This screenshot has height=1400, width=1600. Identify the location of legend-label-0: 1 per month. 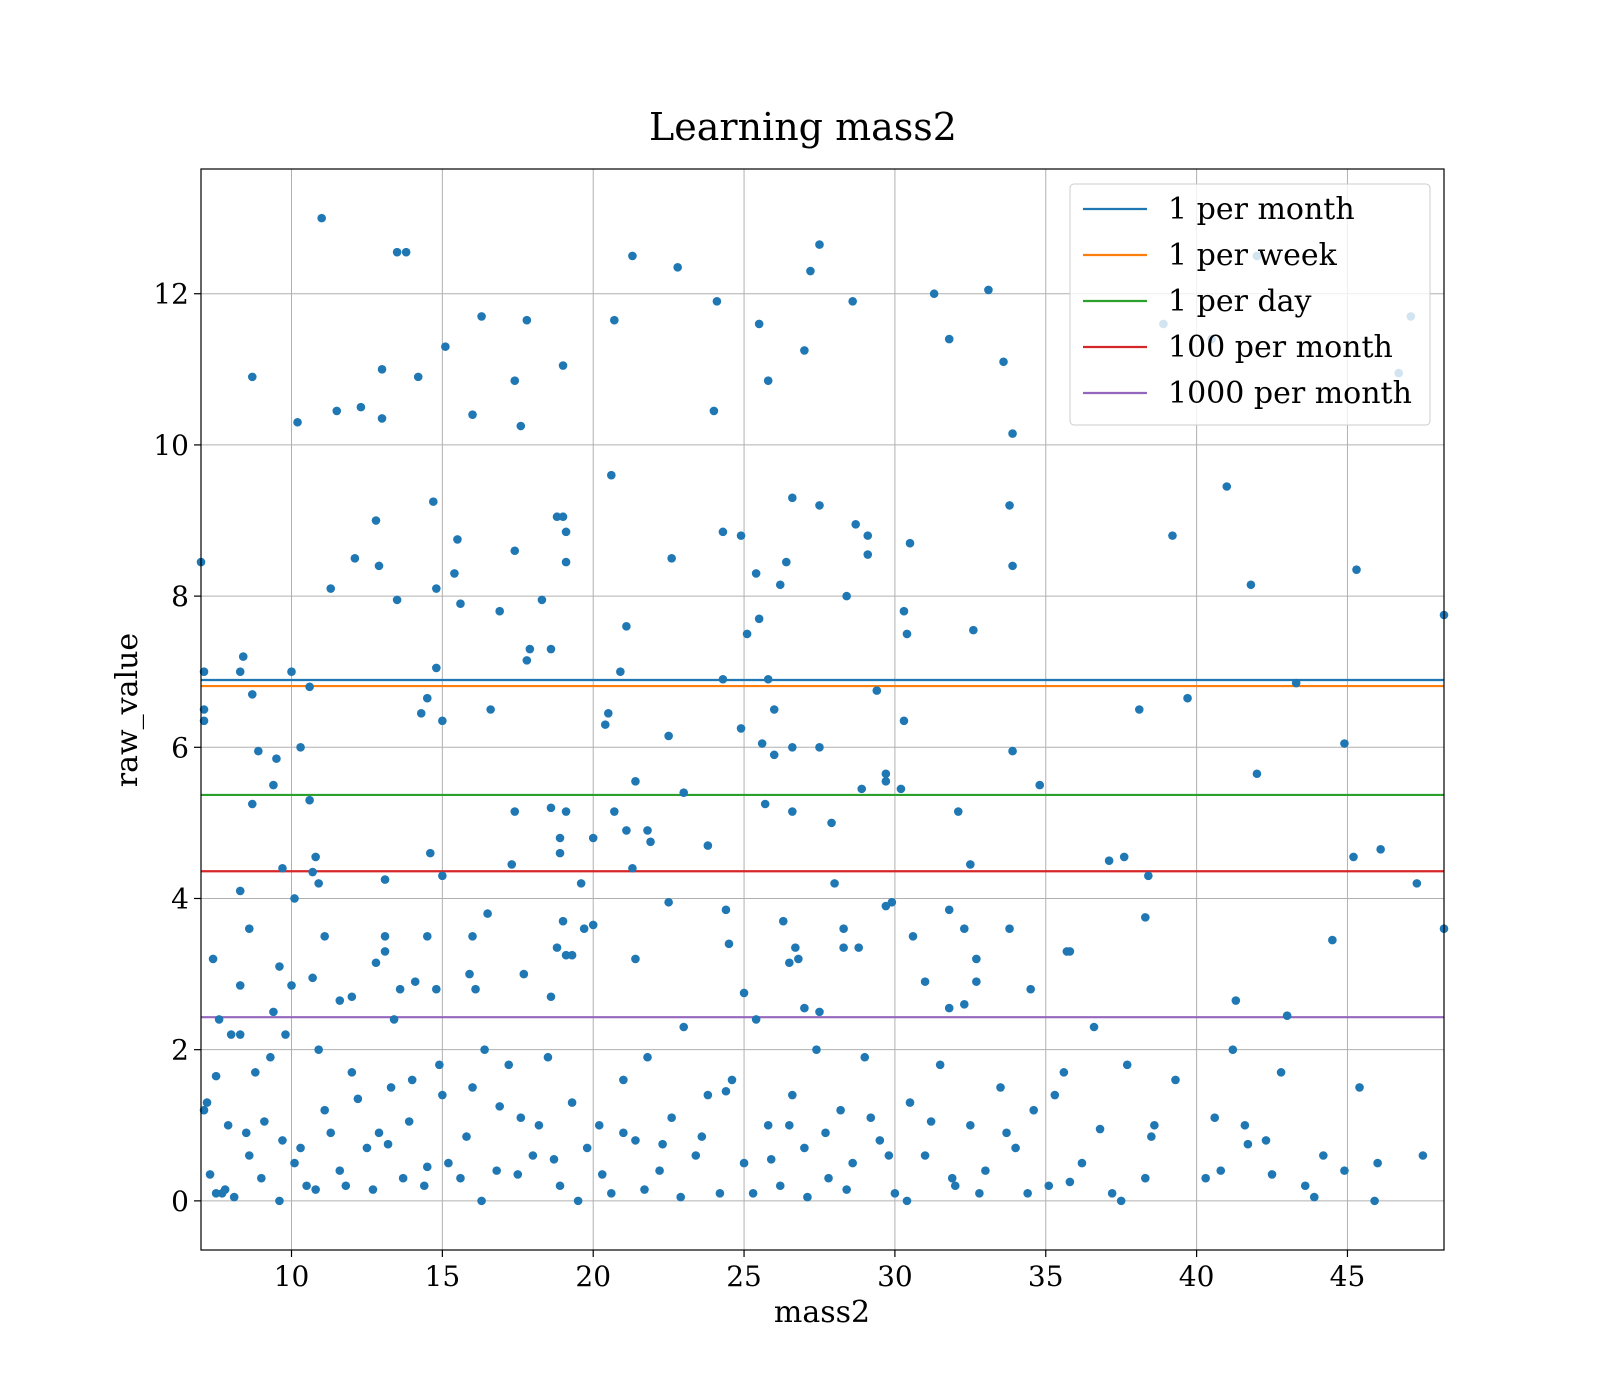
(1261, 209).